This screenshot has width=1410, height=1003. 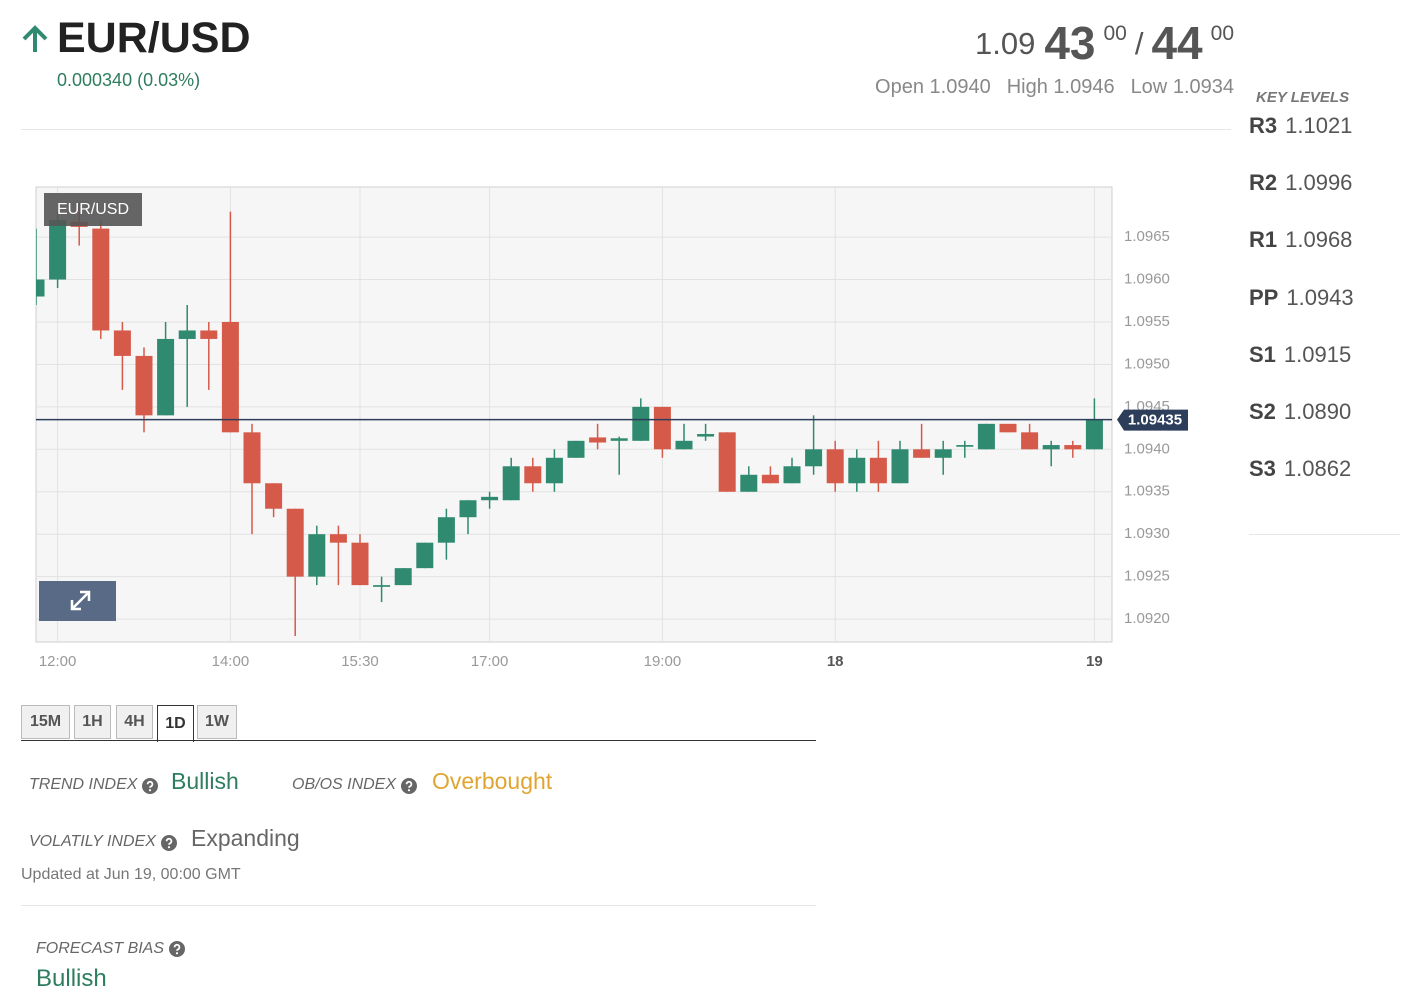 I want to click on y-tick-label: 1.0940, so click(x=1147, y=448).